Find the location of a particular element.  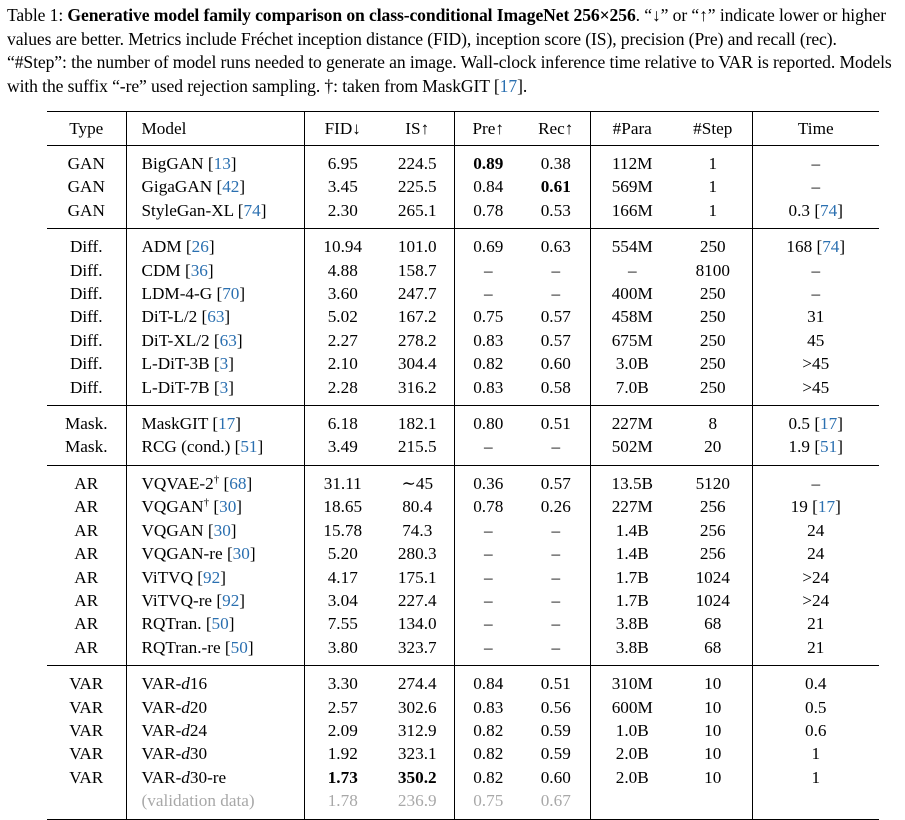

cell-fid: 2.27 is located at coordinates (342, 340).